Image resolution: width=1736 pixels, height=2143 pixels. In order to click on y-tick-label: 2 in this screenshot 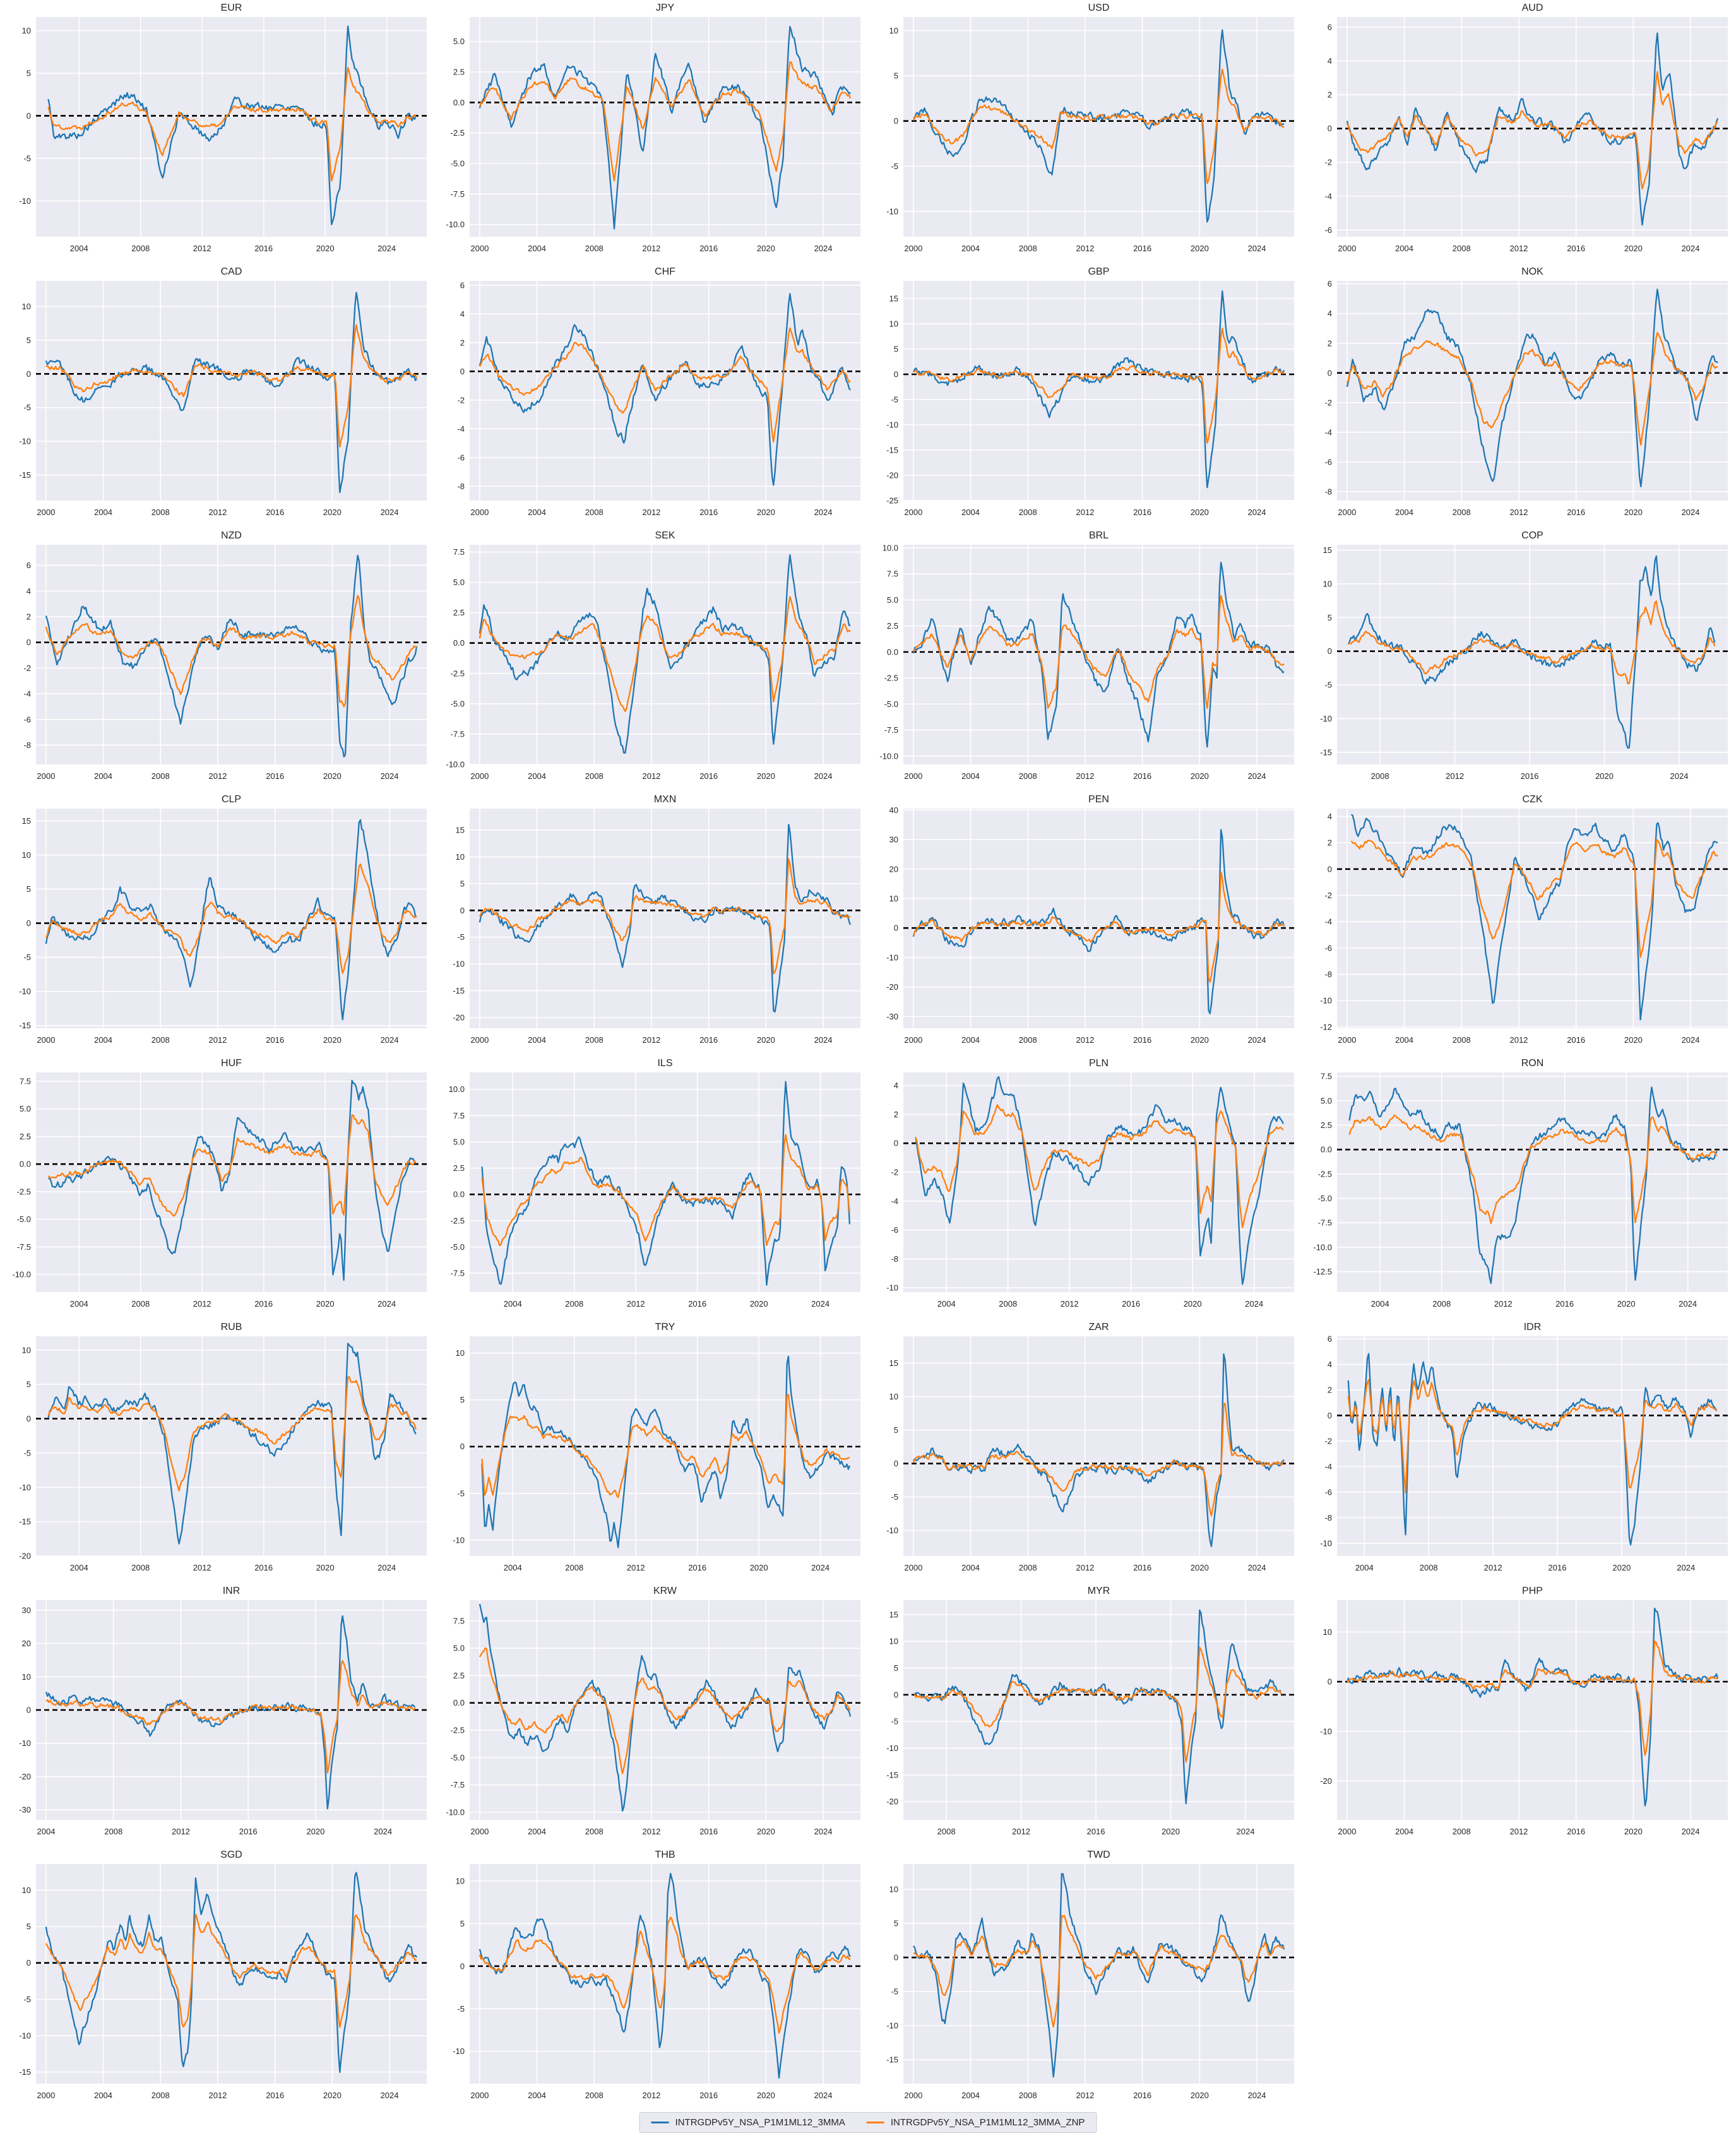, I will do `click(29, 616)`.